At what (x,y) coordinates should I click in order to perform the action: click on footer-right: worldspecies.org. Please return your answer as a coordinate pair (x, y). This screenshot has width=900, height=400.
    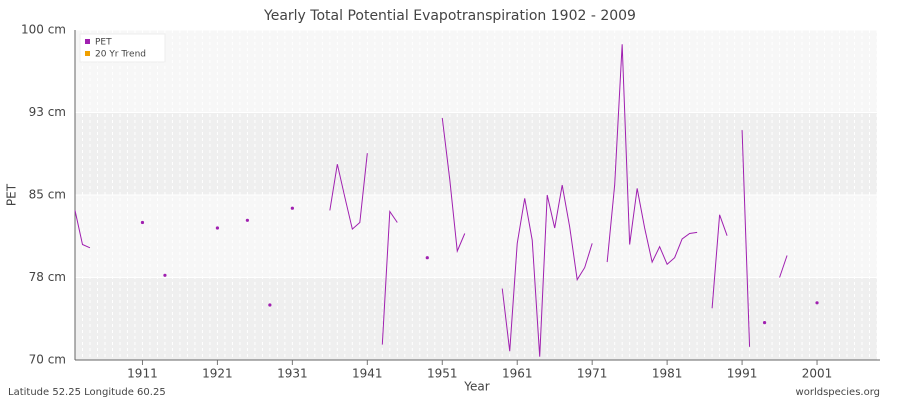
    Looking at the image, I should click on (838, 392).